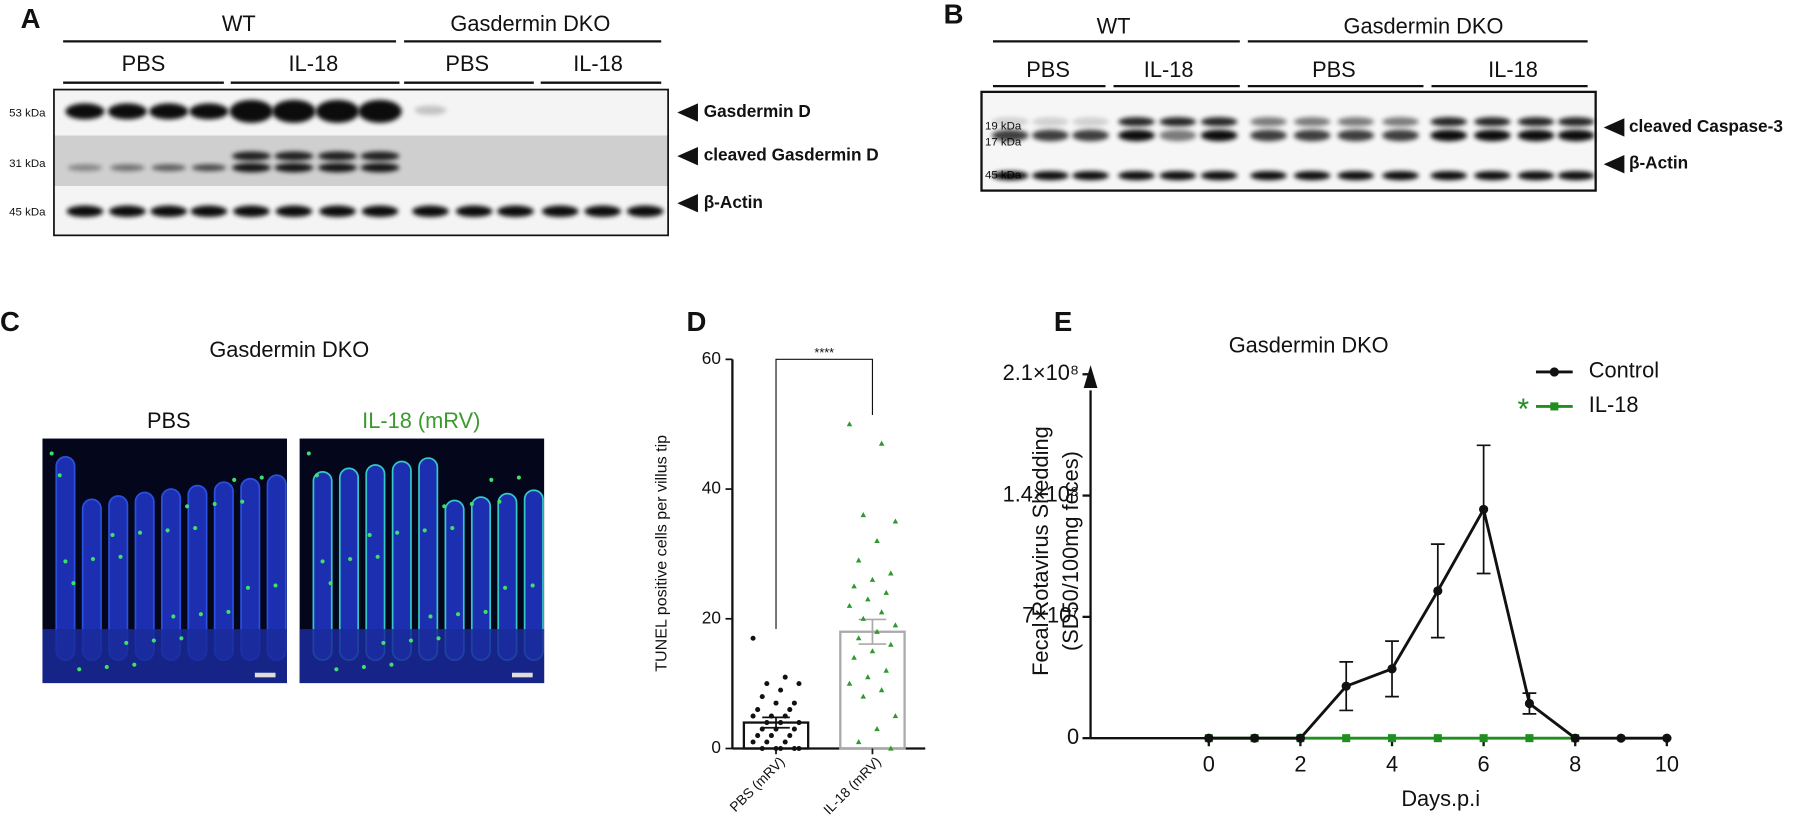 Image resolution: width=1800 pixels, height=822 pixels. I want to click on micrographs: Gasdermin DKO PBS IL-18 (mRV), so click(293, 510).